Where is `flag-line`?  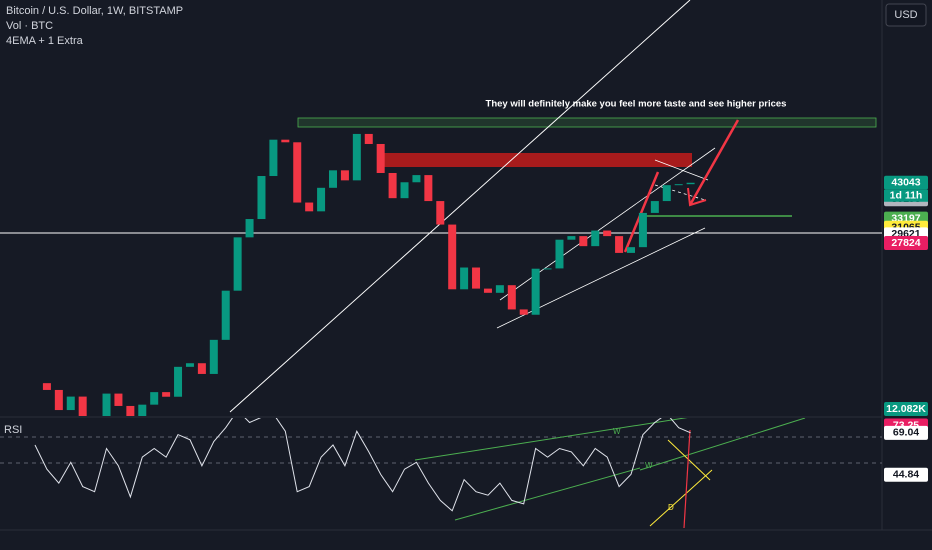
flag-line is located at coordinates (681, 170).